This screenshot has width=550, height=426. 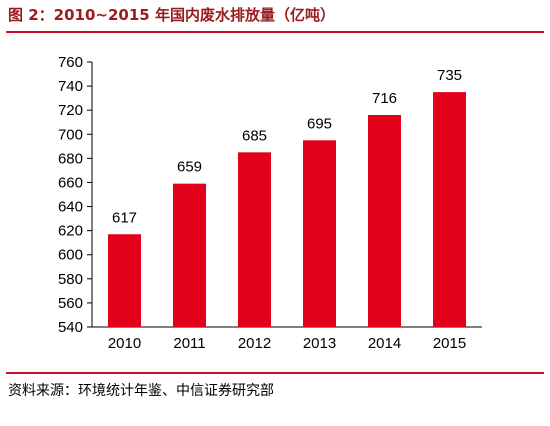 I want to click on bar-2014, so click(x=384, y=221).